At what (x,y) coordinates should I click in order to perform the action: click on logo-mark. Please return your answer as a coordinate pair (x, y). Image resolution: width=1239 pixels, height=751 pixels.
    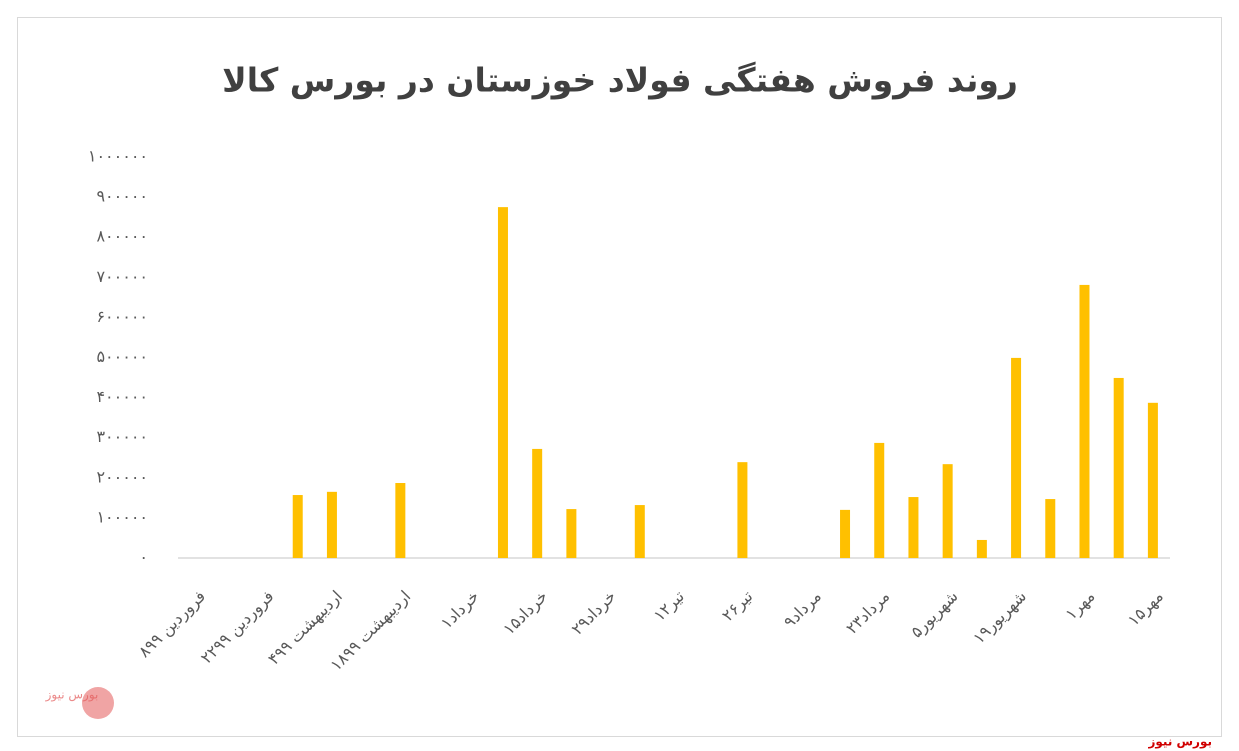
    Looking at the image, I should click on (98, 703).